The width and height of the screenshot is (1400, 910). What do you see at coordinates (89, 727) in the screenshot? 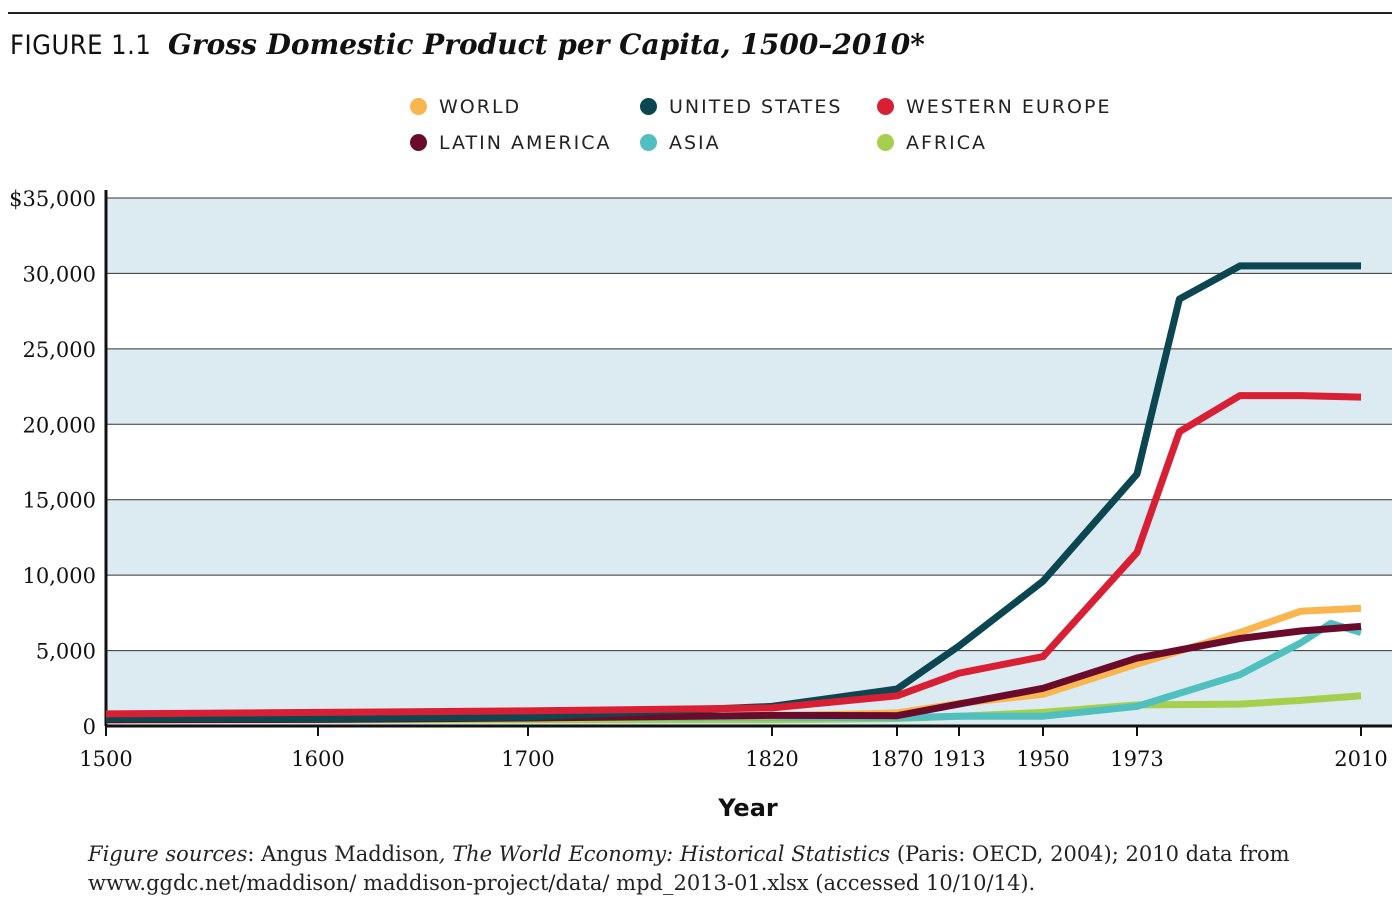
I see `y-tick-label: 0` at bounding box center [89, 727].